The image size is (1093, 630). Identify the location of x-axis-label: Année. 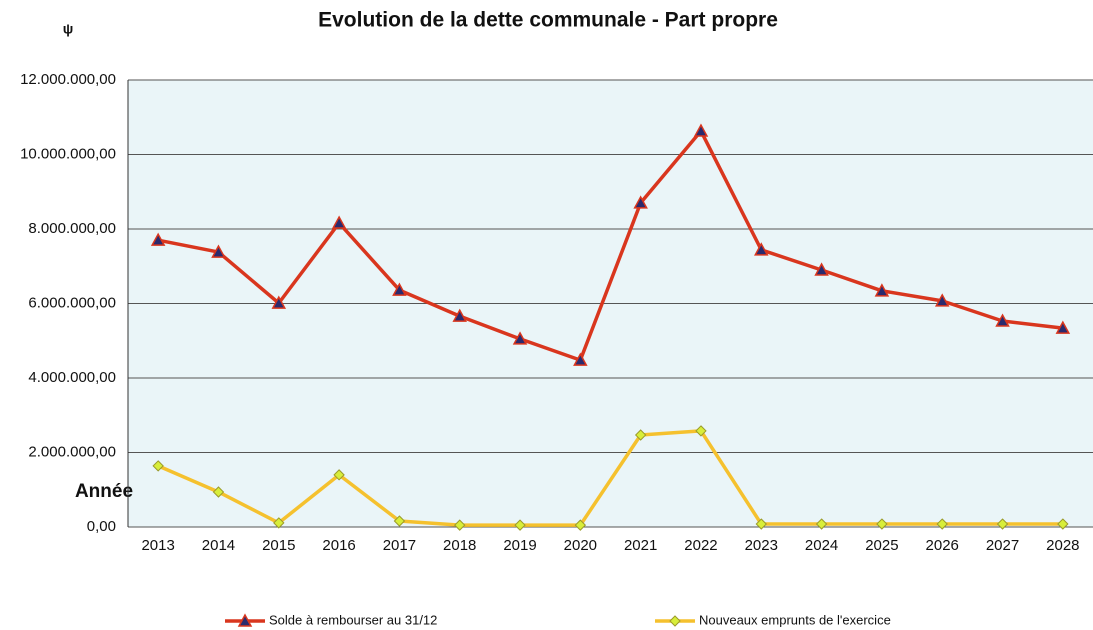
(104, 491).